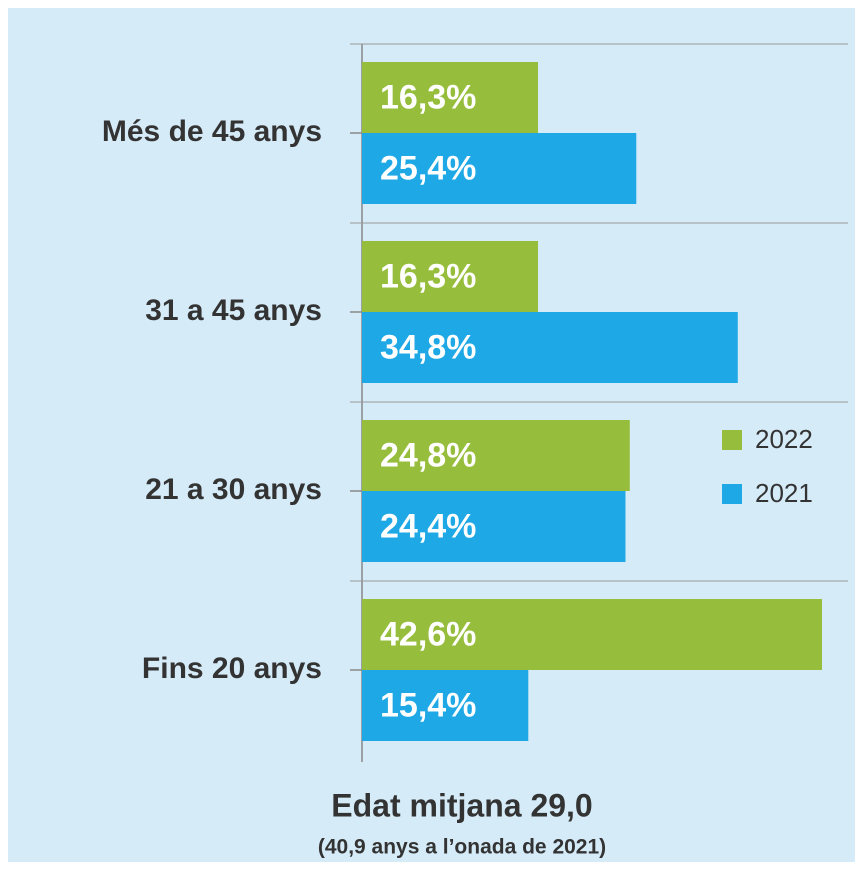  I want to click on value-label: 42,6%, so click(428, 634).